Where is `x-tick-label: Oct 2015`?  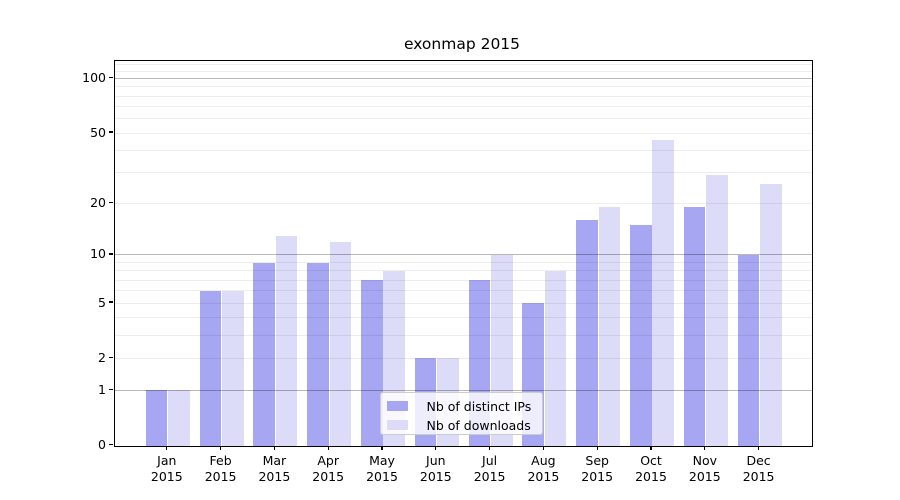
x-tick-label: Oct 2015 is located at coordinates (651, 468).